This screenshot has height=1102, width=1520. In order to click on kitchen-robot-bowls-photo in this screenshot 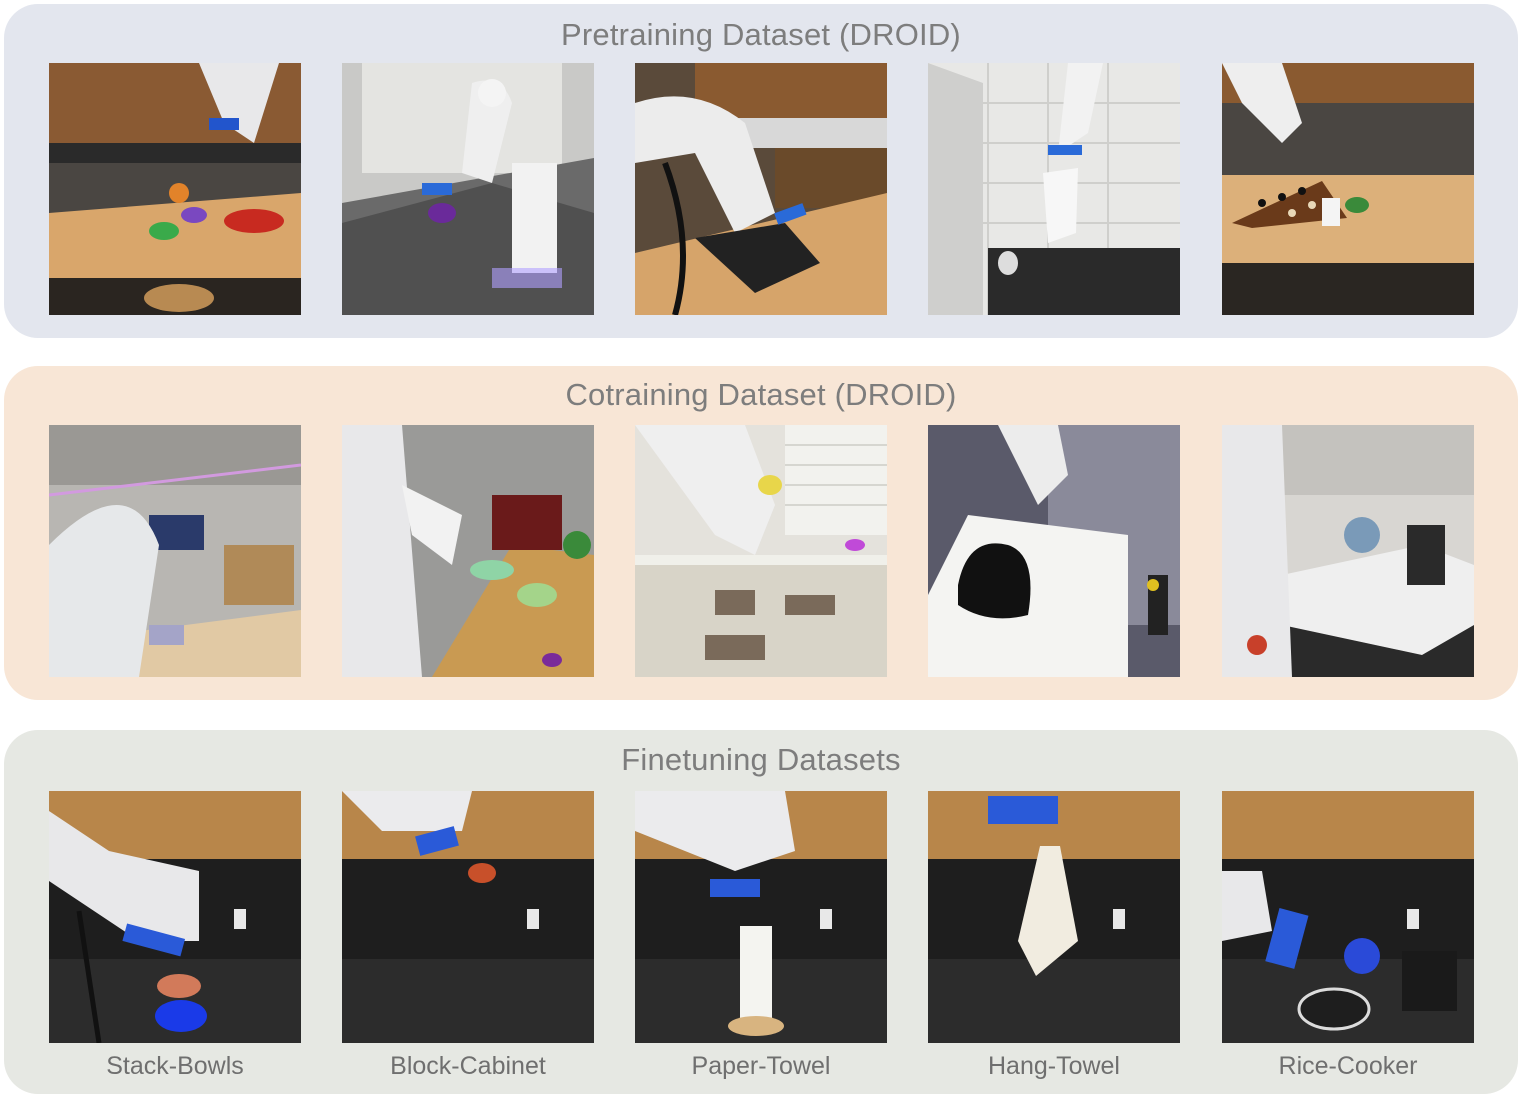, I will do `click(175, 189)`.